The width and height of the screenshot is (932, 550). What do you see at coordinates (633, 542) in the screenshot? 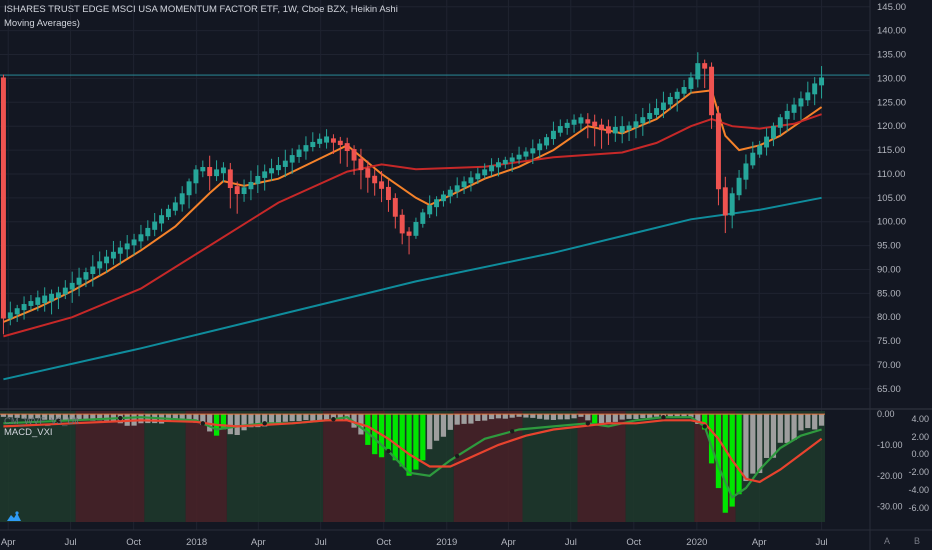
I see `time-tick-label: Oct` at bounding box center [633, 542].